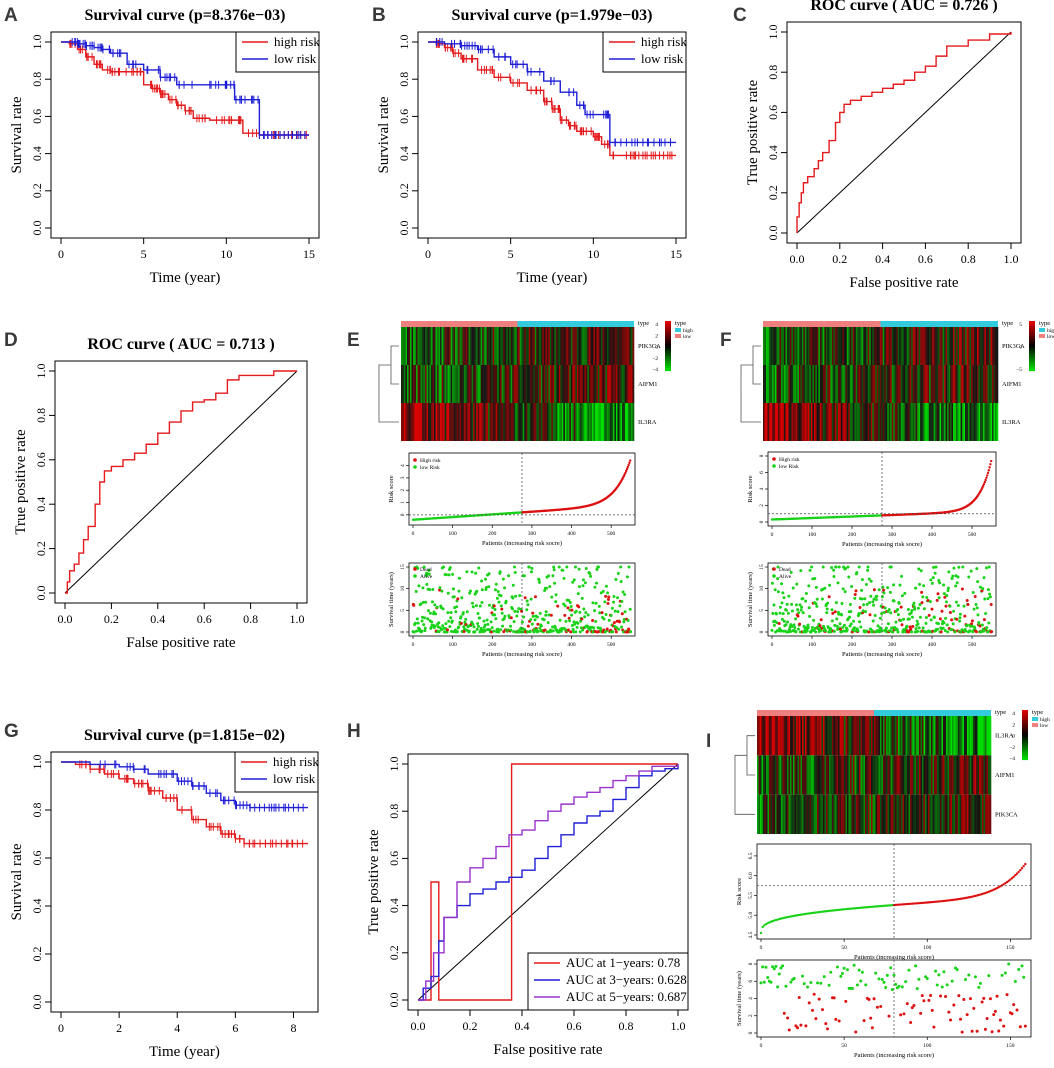  What do you see at coordinates (750, 599) in the screenshot?
I see `surv-y-title: Survival time (years)` at bounding box center [750, 599].